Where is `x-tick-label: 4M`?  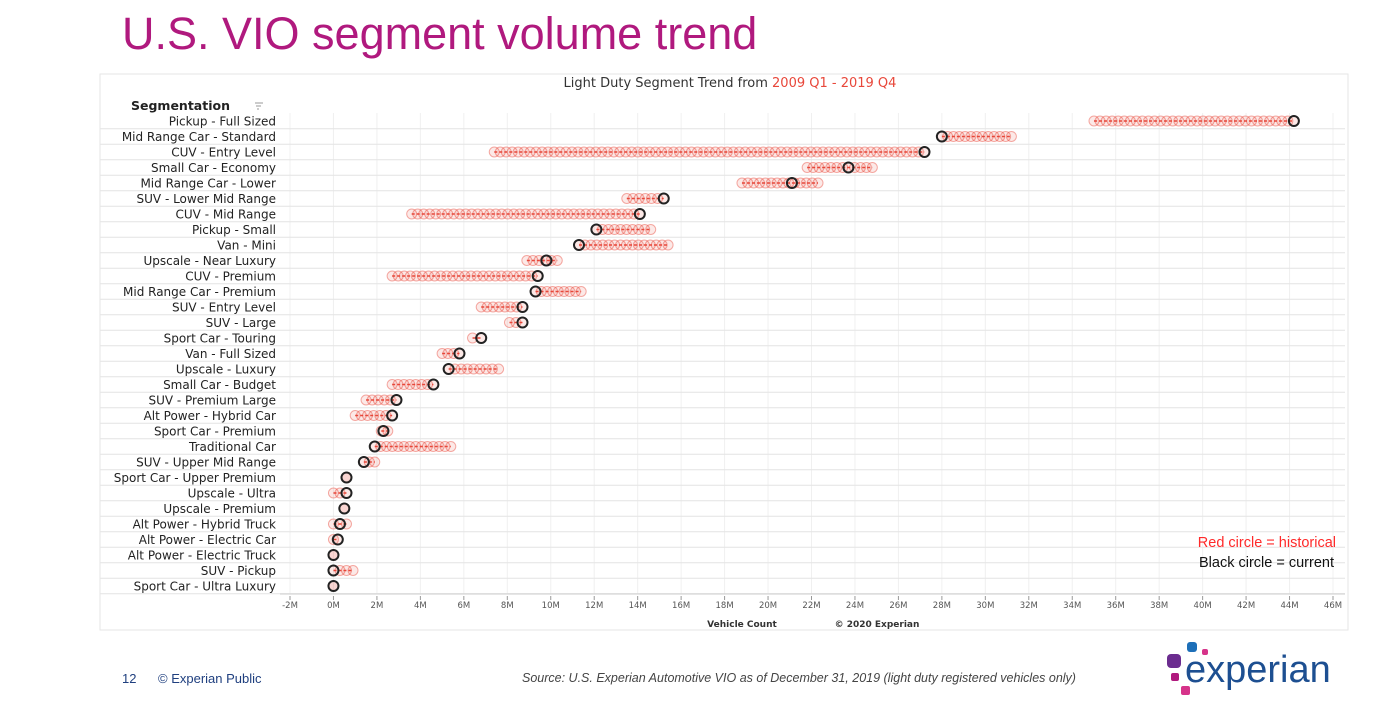
x-tick-label: 4M is located at coordinates (420, 606).